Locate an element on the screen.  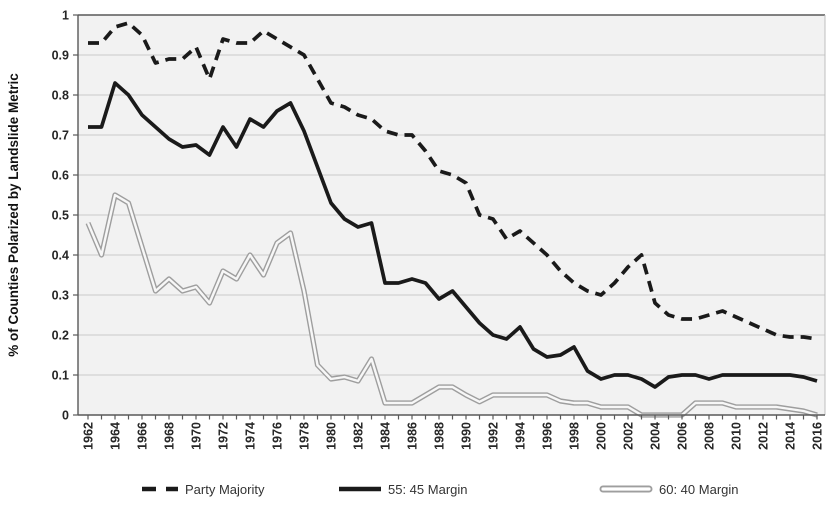
x-tick-label: 1968 is located at coordinates (170, 436).